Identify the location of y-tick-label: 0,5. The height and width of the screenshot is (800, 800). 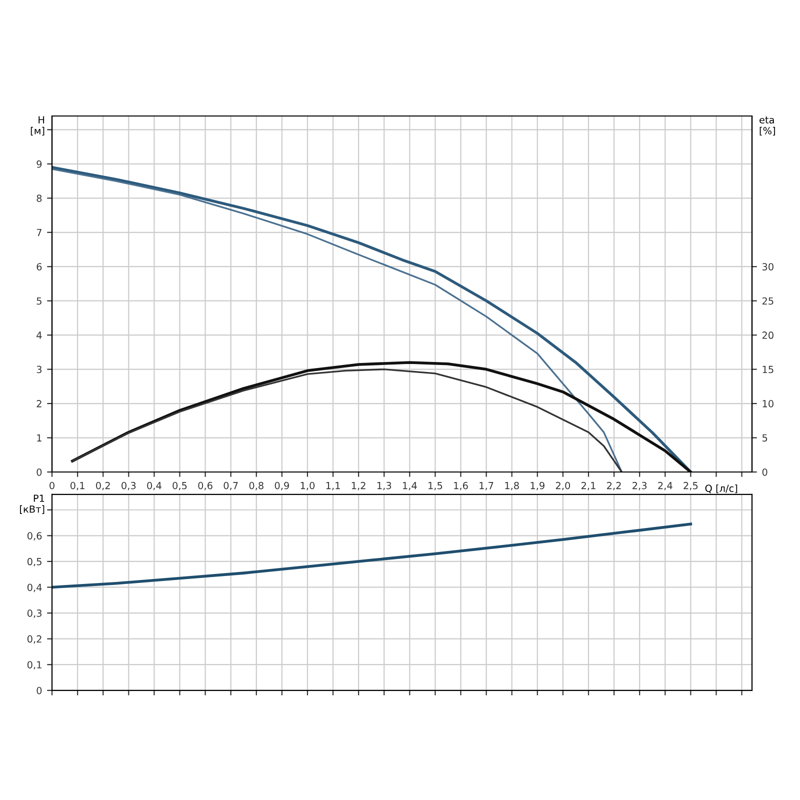
(34, 562).